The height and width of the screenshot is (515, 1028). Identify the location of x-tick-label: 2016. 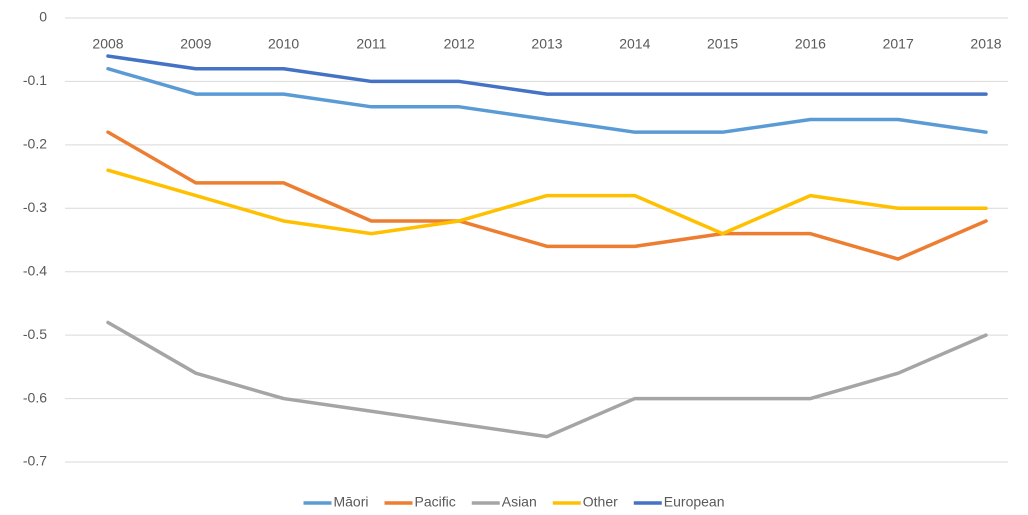
(810, 44).